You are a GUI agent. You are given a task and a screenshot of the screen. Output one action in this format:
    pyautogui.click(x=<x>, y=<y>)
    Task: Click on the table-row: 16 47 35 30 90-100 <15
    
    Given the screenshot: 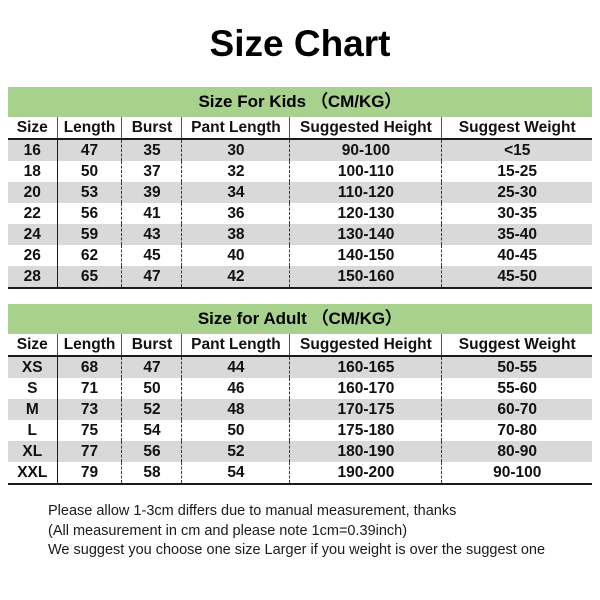 What is the action you would take?
    pyautogui.click(x=300, y=150)
    